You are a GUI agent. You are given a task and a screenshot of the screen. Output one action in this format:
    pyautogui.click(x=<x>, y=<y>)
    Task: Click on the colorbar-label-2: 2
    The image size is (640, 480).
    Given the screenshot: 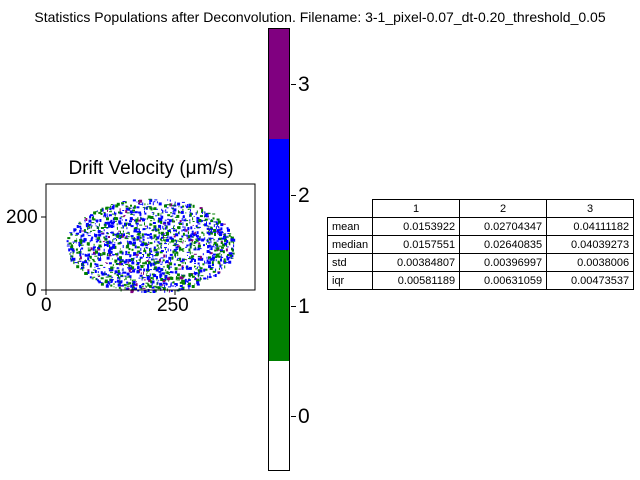 What is the action you would take?
    pyautogui.click(x=304, y=195)
    